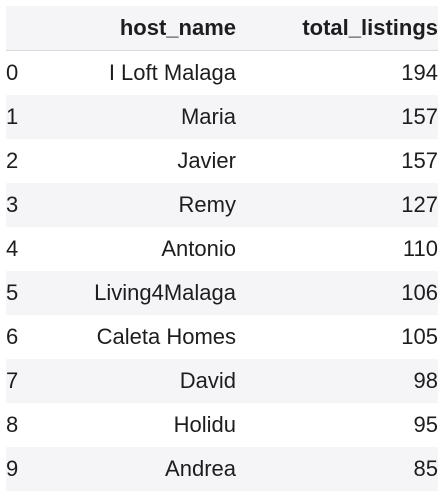  I want to click on index-header, so click(31, 28).